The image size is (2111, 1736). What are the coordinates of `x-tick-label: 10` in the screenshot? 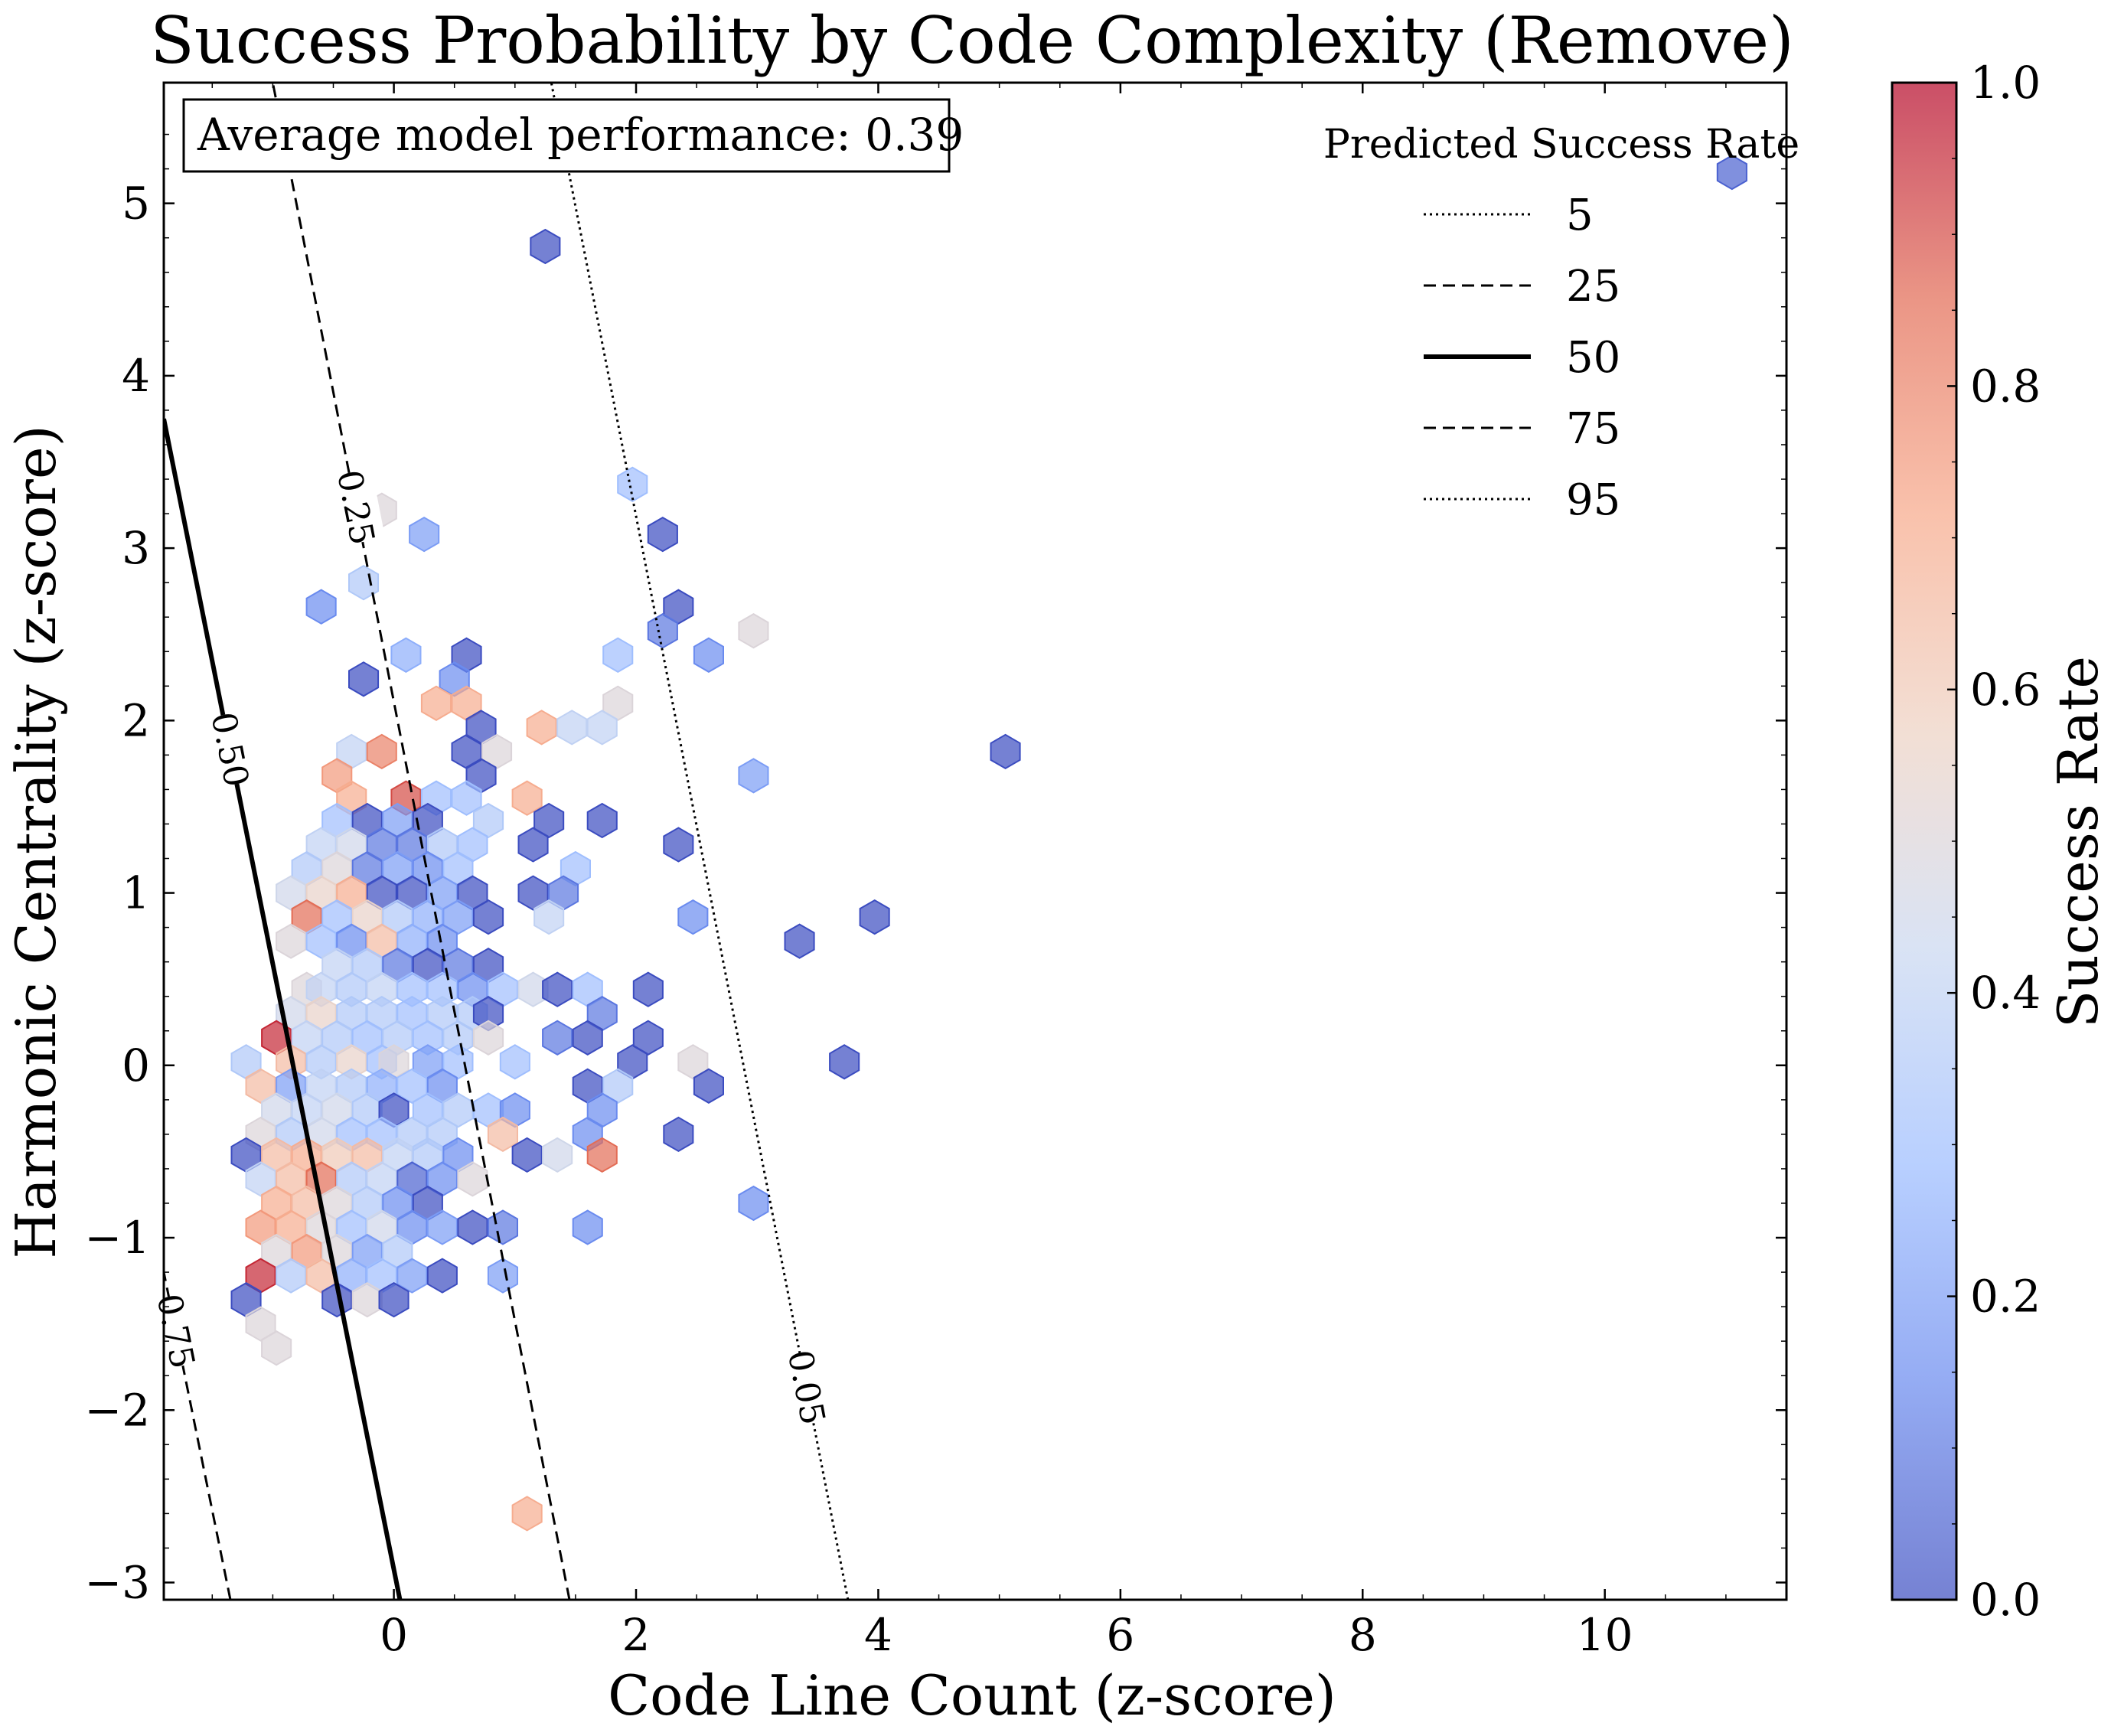 It's located at (1605, 1635).